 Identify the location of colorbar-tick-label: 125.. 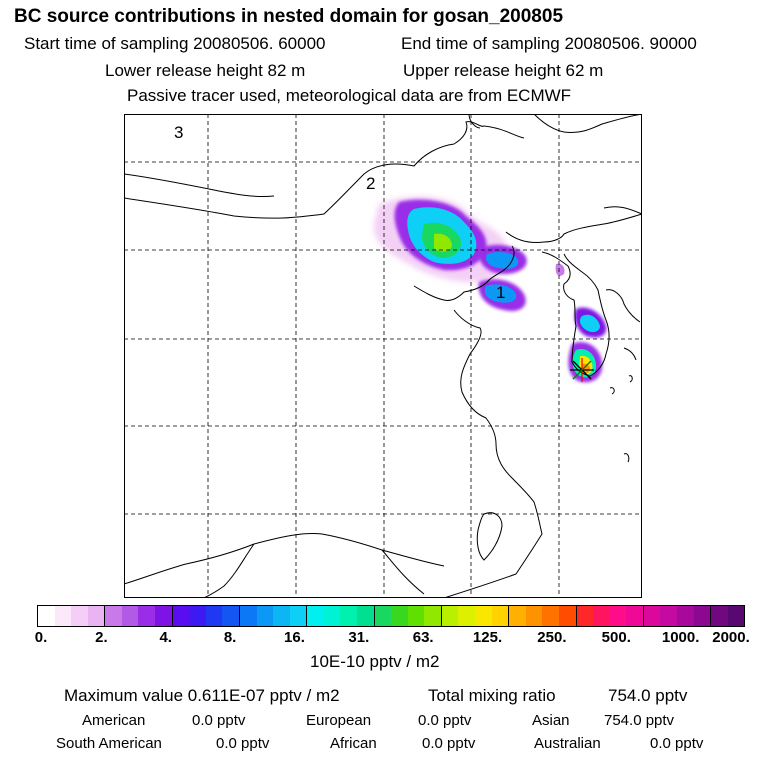
(487, 637).